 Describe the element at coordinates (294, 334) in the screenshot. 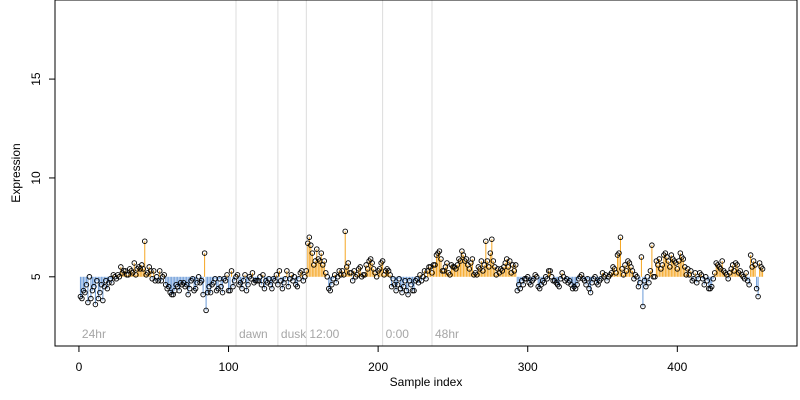

I see `condition-label: dusk` at that location.